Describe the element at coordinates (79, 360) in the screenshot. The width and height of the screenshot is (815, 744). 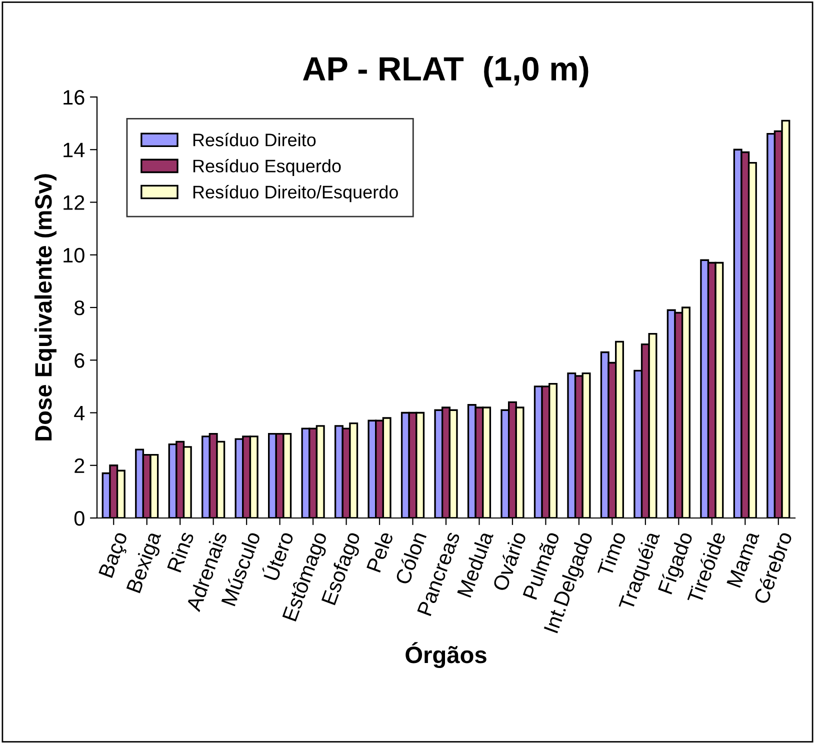
I see `y-tick-label: 6` at that location.